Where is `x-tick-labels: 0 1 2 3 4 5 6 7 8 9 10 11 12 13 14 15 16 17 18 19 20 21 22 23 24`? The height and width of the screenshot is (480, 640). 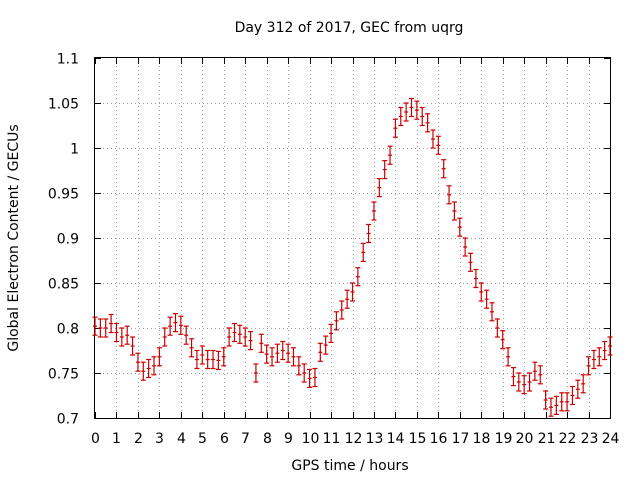
x-tick-labels: 0 1 2 3 4 5 6 7 8 9 10 11 12 13 14 15 16 17 18 19 20 21 22 23 24 is located at coordinates (355, 439).